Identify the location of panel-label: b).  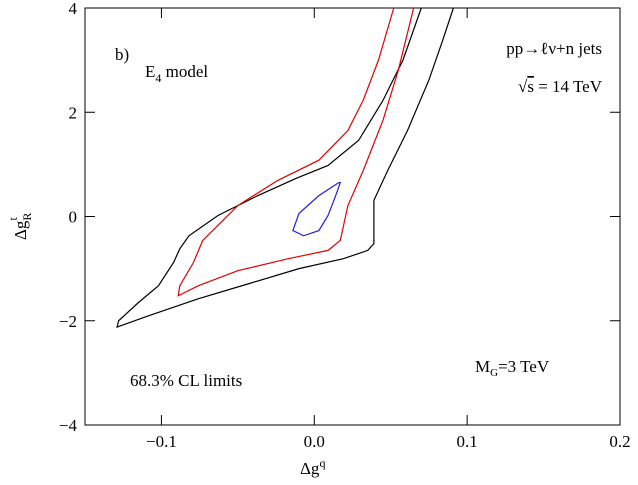
(122, 54).